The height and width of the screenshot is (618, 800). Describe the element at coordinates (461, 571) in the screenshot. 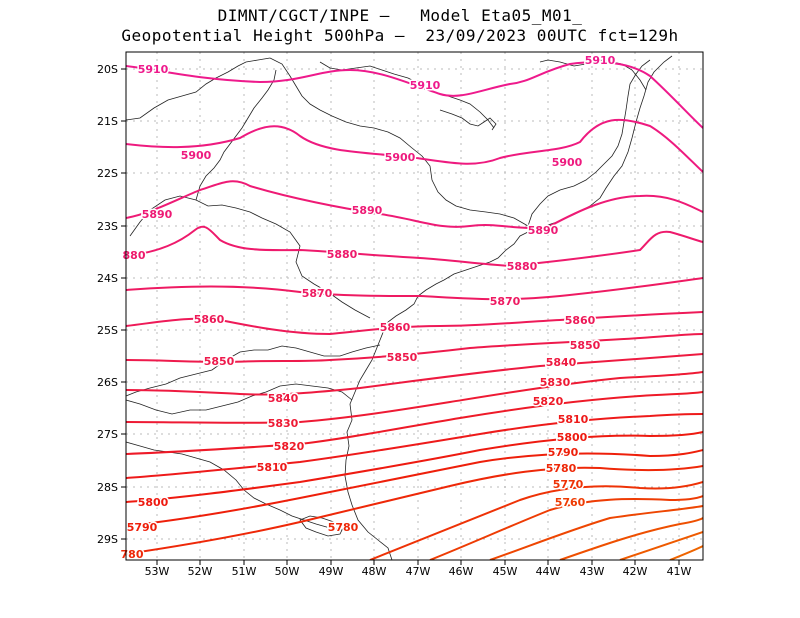

I see `x-tick-label: 46W` at that location.